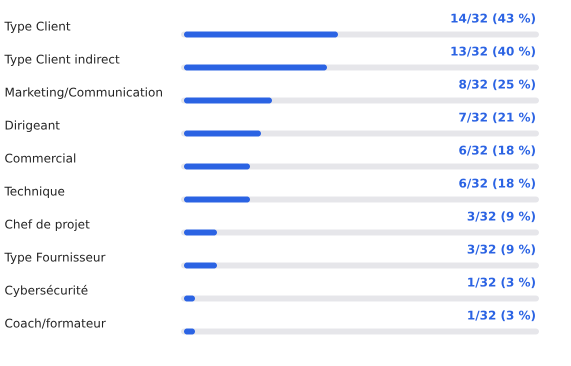  Describe the element at coordinates (40, 159) in the screenshot. I see `y-tick-label: Commercial` at that location.